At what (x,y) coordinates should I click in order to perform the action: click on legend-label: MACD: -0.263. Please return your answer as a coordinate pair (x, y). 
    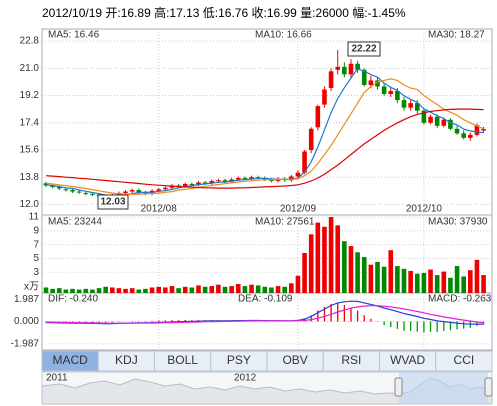
    Looking at the image, I should click on (460, 299).